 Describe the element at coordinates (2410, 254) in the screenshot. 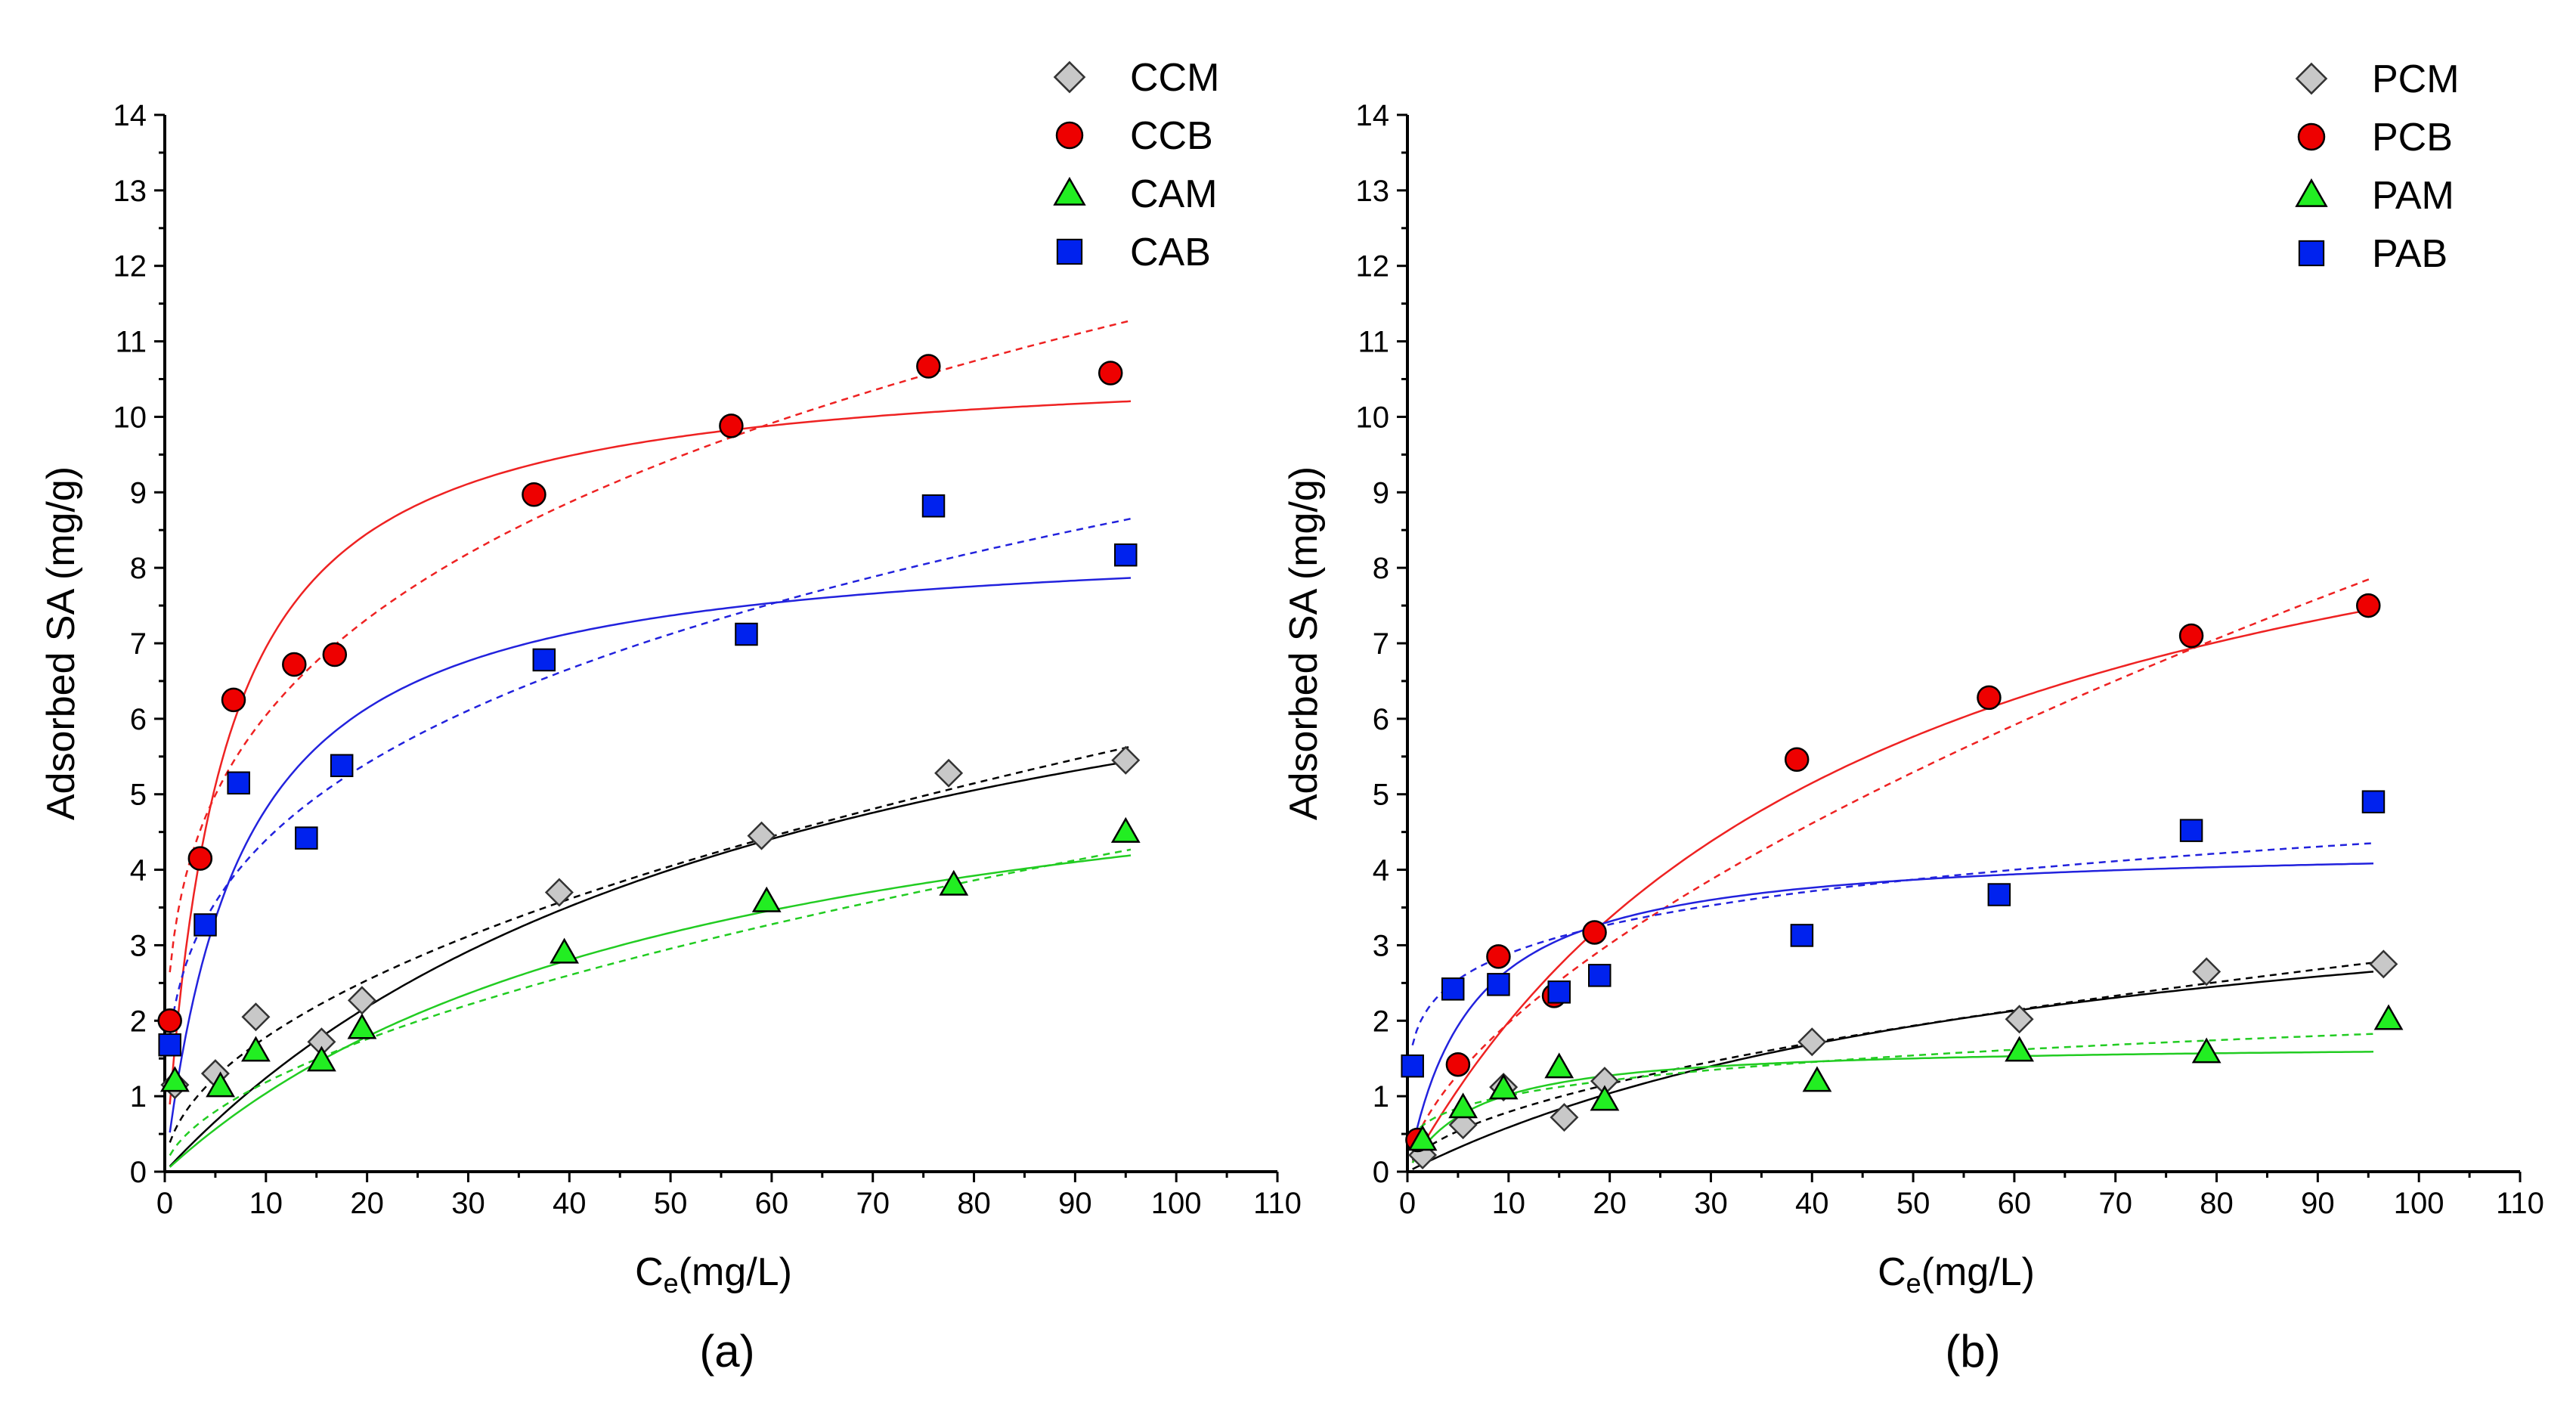

I see `legend-pab-label: PAB` at that location.